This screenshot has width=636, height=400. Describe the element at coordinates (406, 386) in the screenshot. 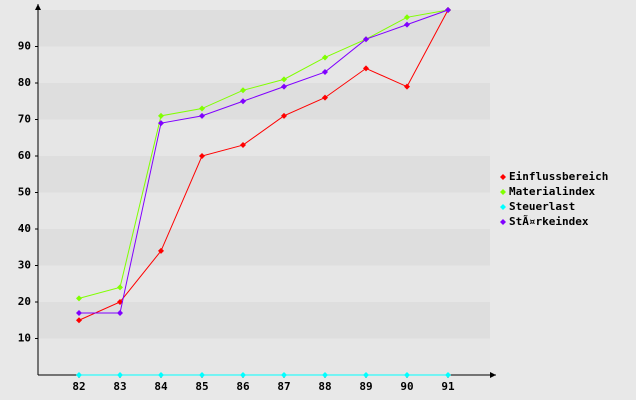

I see `x-tick-label: 90` at that location.